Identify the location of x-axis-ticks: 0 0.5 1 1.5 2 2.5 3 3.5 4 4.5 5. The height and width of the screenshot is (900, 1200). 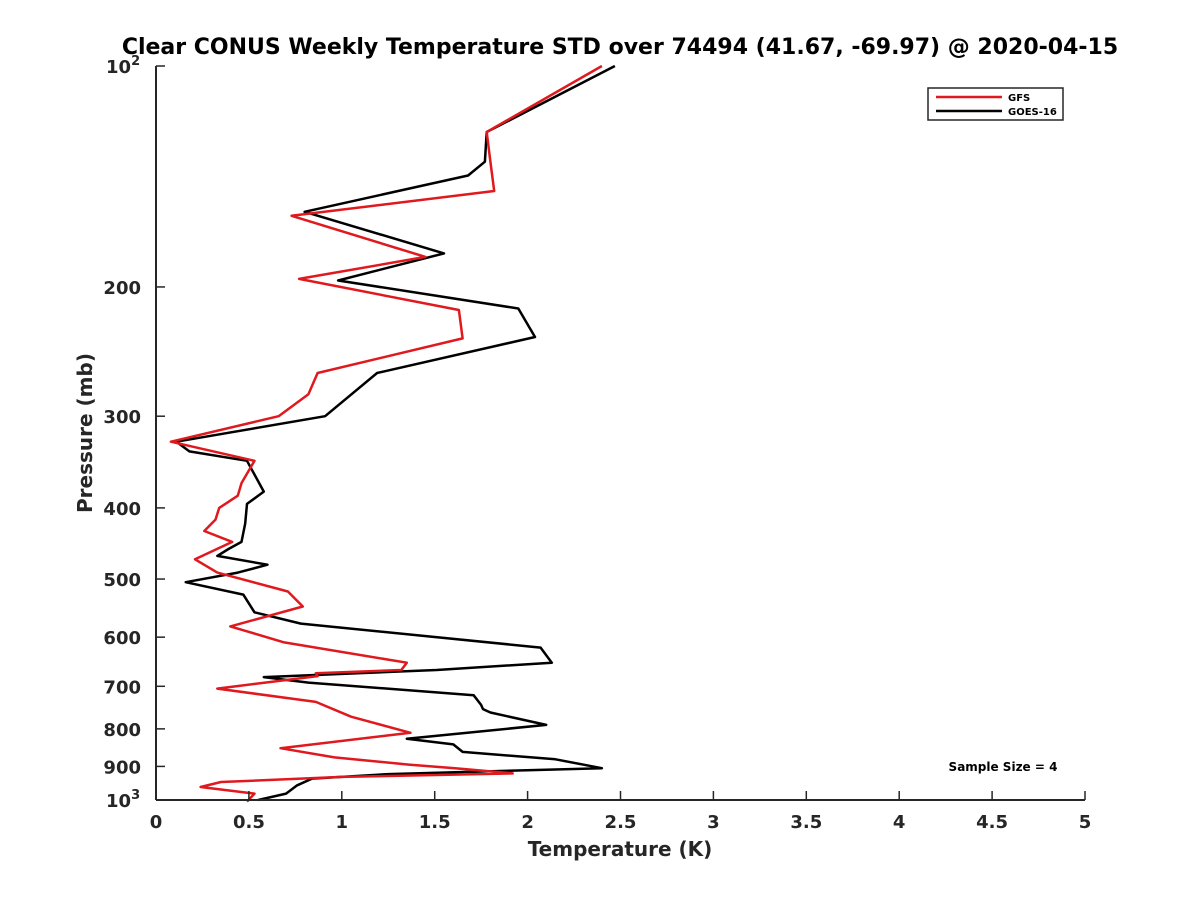
(621, 812).